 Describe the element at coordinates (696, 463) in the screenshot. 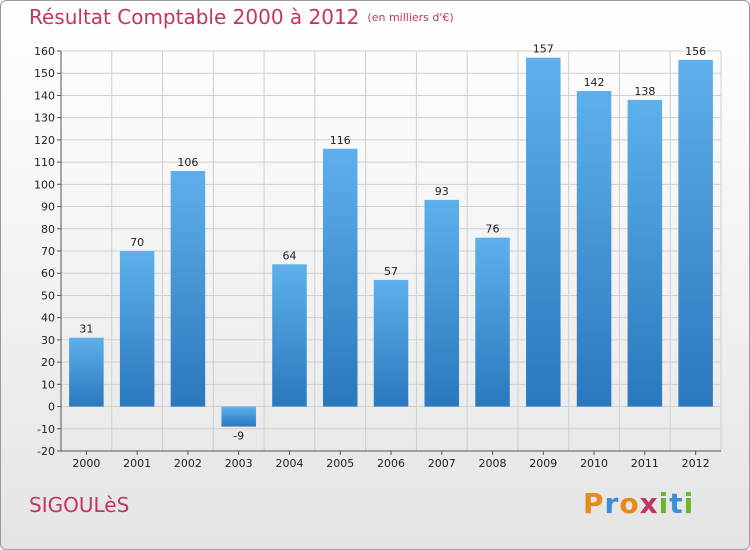

I see `x-tick-label: 2012` at that location.